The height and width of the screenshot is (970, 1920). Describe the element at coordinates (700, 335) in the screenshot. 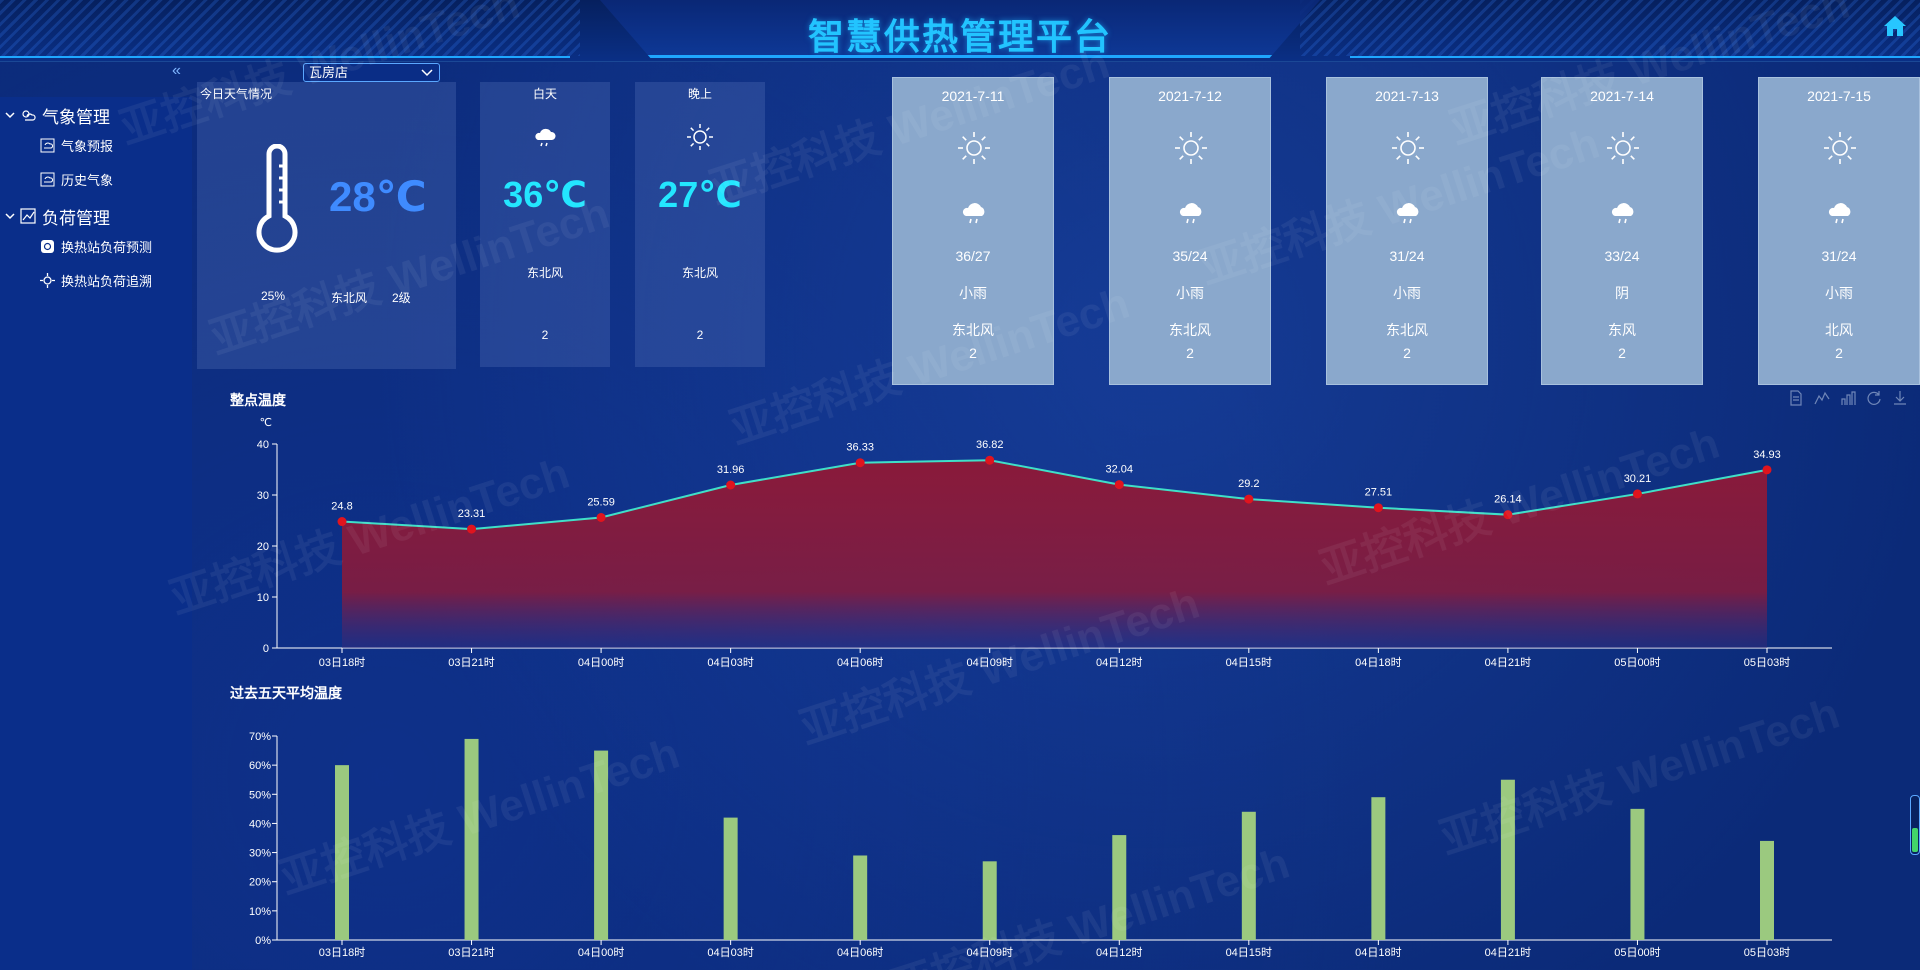

I see `night-wind-level: 2` at that location.